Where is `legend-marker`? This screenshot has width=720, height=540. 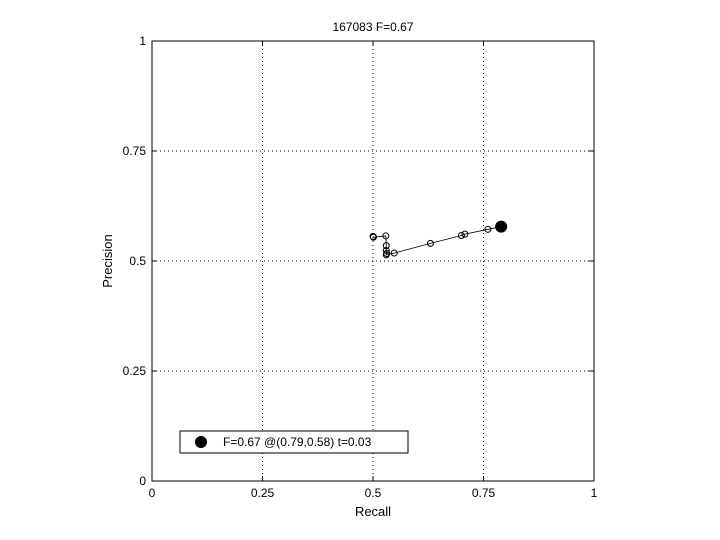
legend-marker is located at coordinates (201, 442).